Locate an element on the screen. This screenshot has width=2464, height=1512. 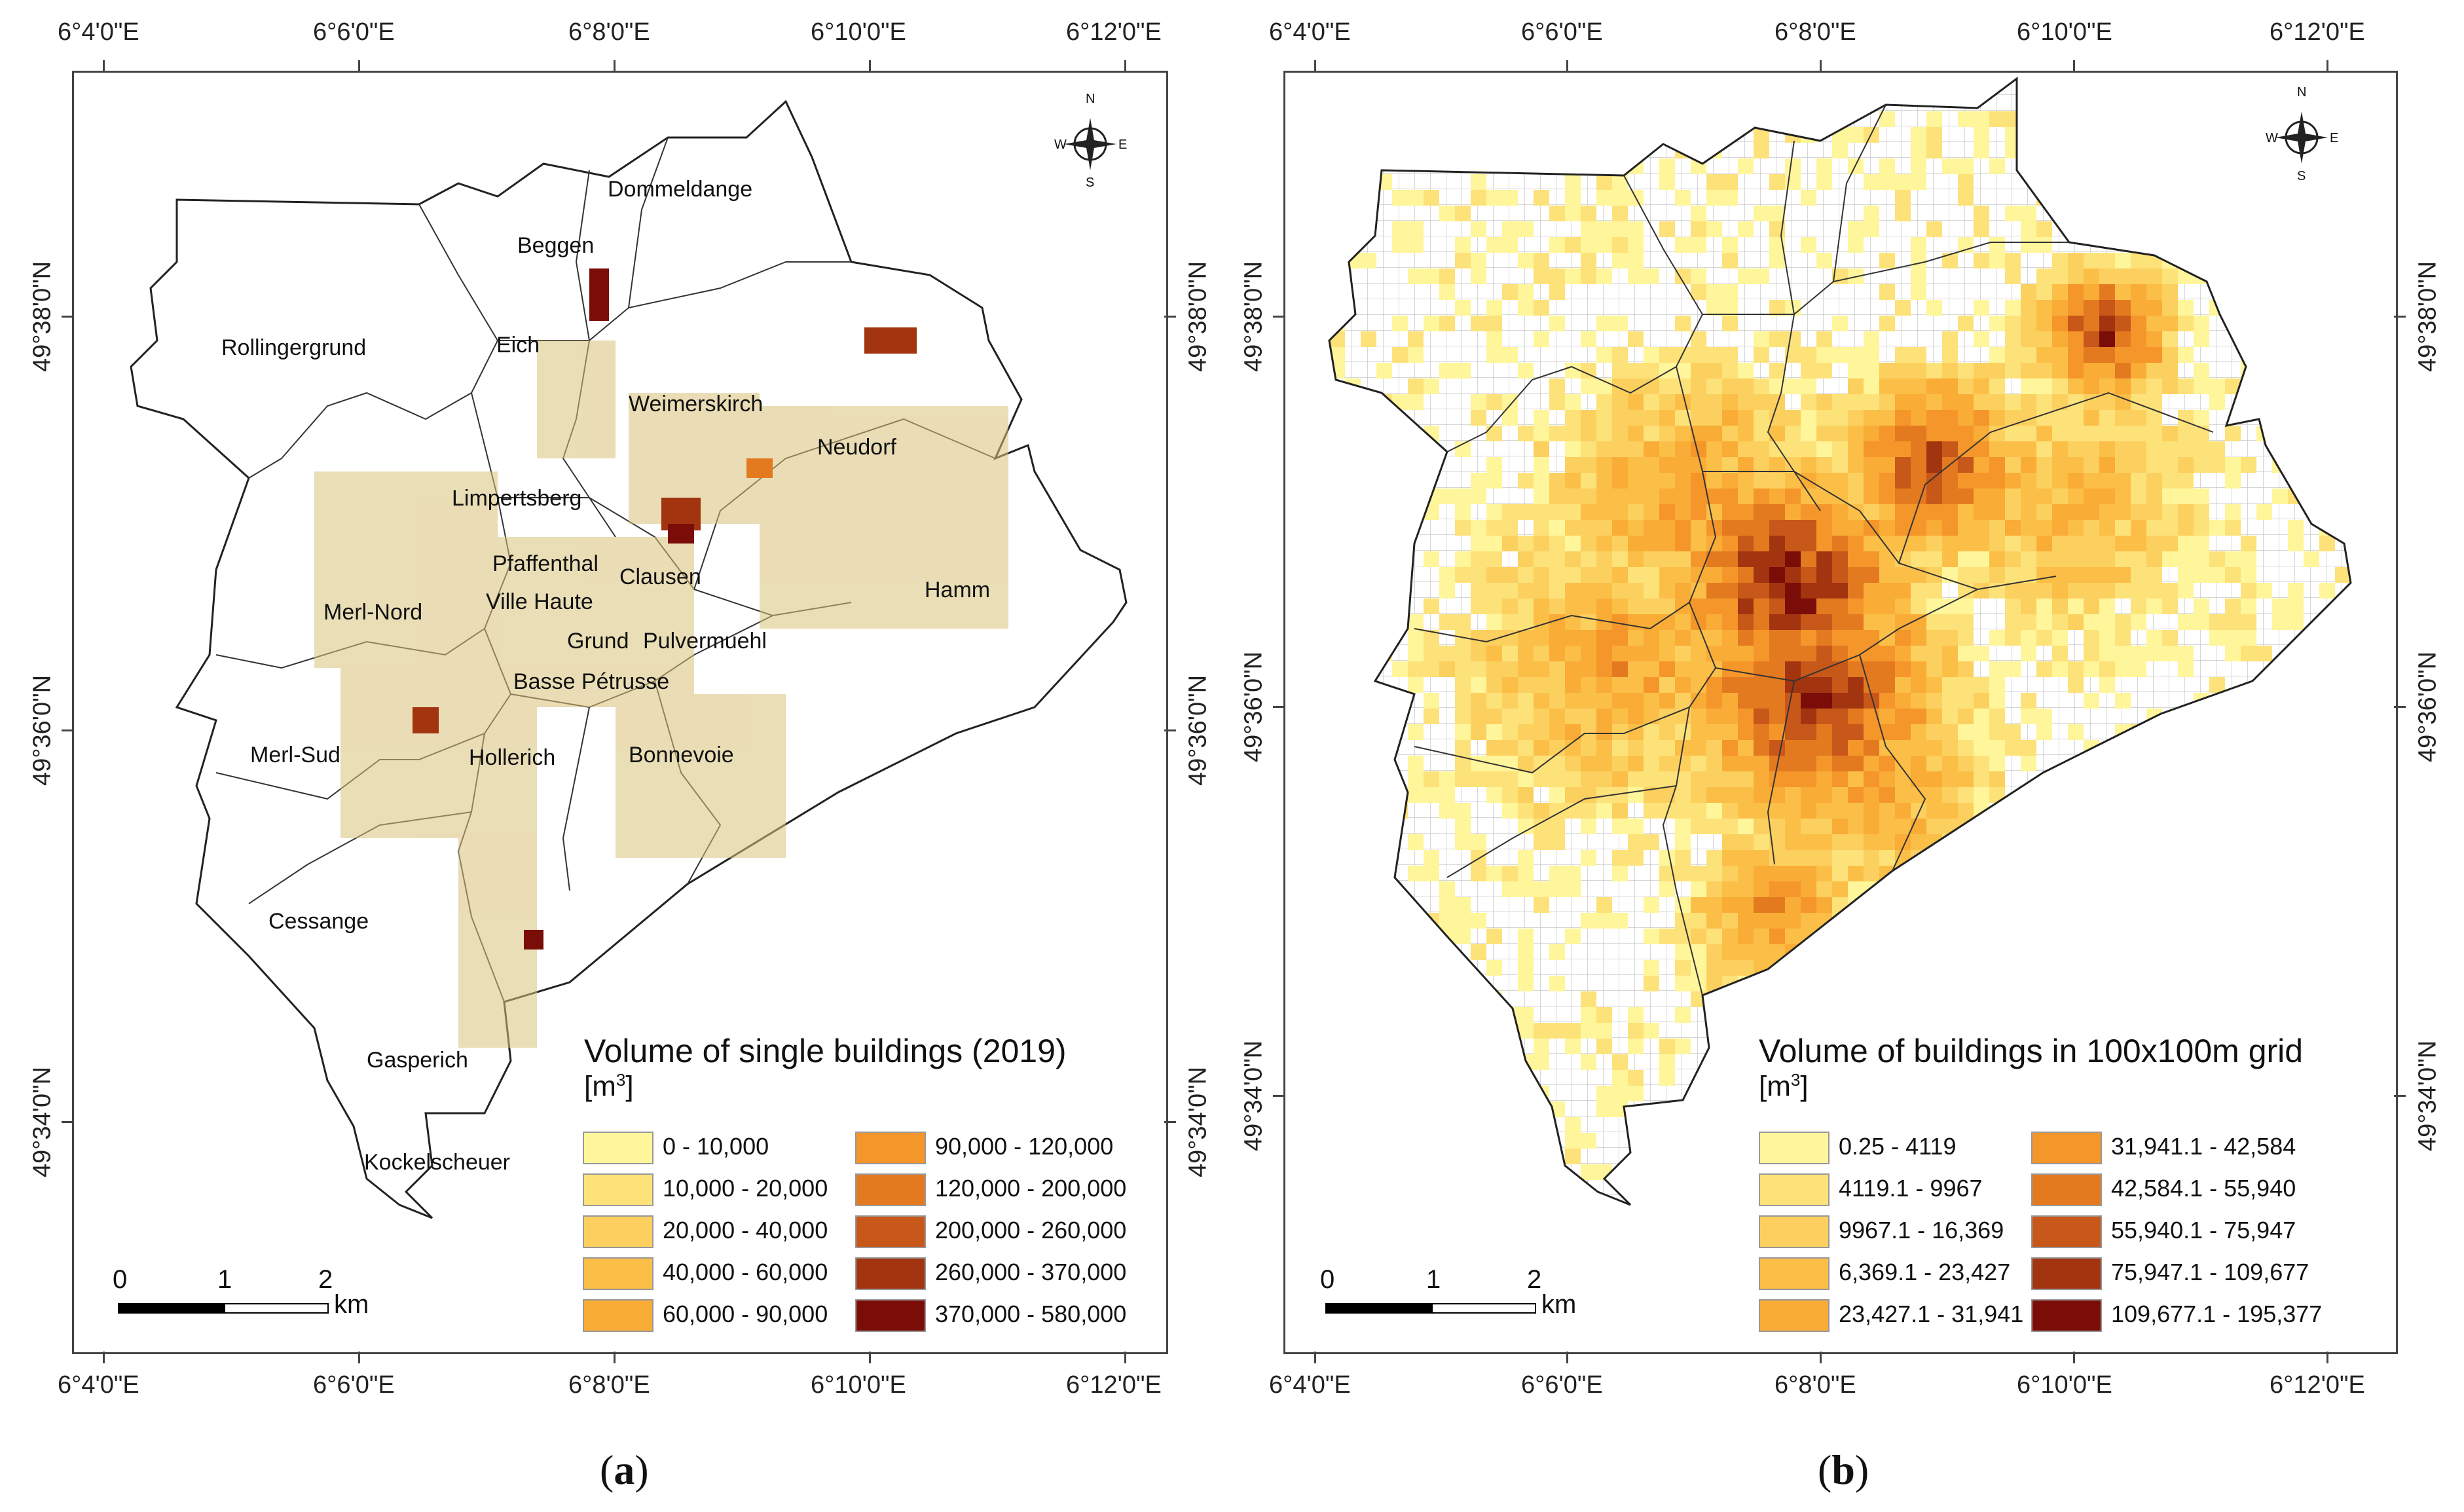
legend-swatch is located at coordinates (2066, 1189).